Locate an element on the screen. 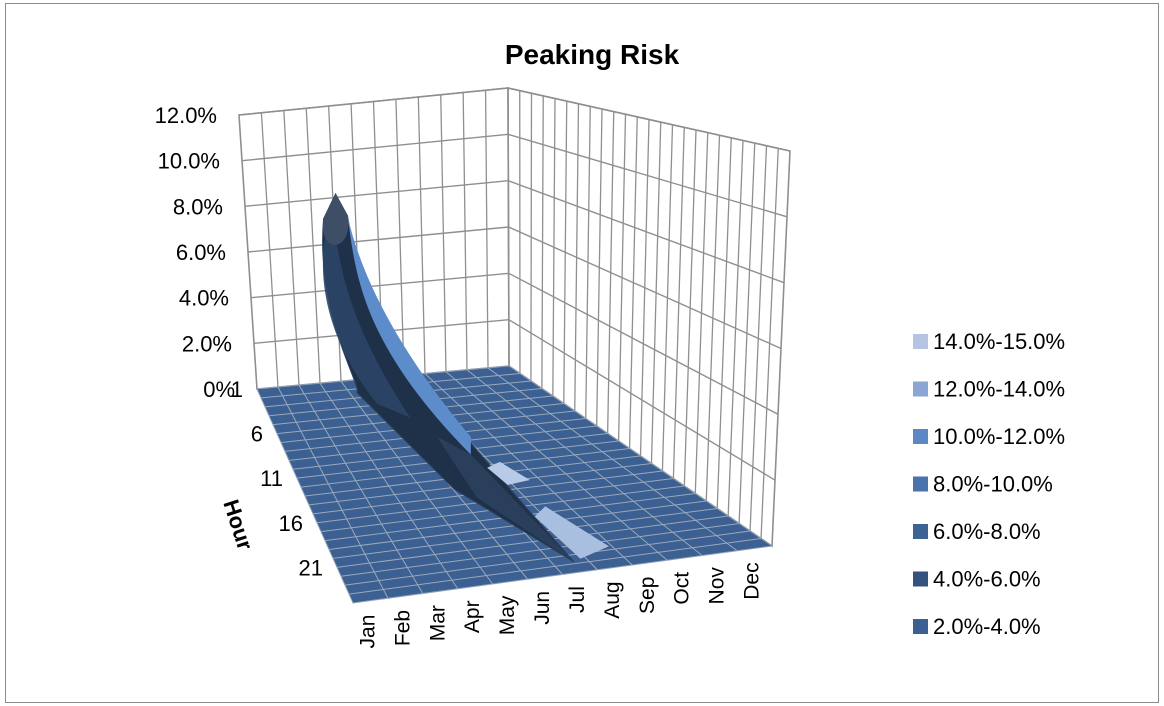 This screenshot has height=706, width=1164. z-tick-label: 2.0% is located at coordinates (207, 343).